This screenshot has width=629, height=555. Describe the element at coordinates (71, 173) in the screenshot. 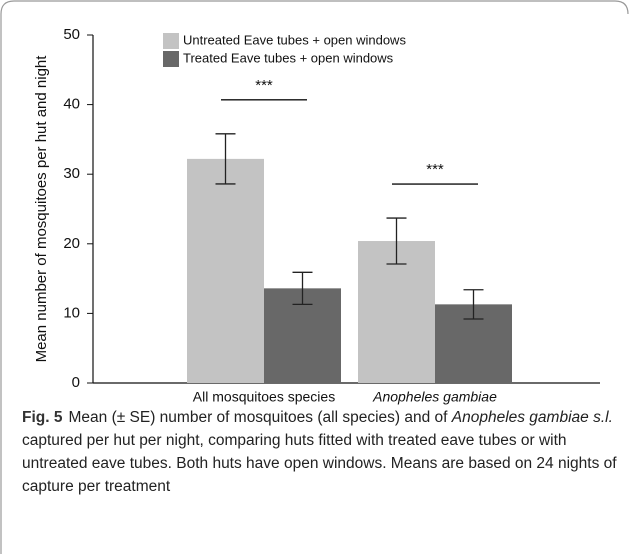

I see `y-tick-label: 30` at that location.